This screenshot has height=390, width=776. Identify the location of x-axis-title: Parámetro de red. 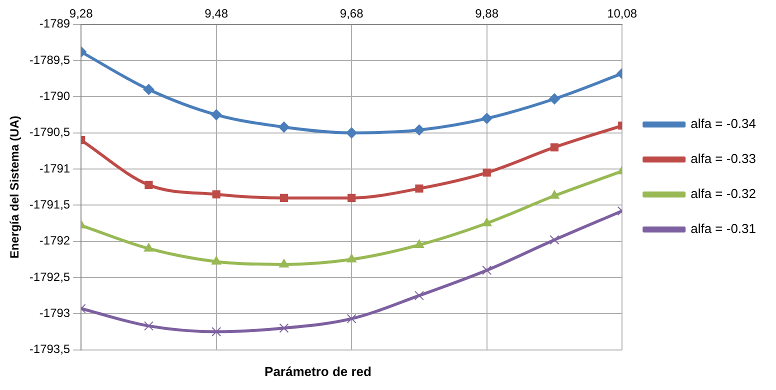
(318, 371).